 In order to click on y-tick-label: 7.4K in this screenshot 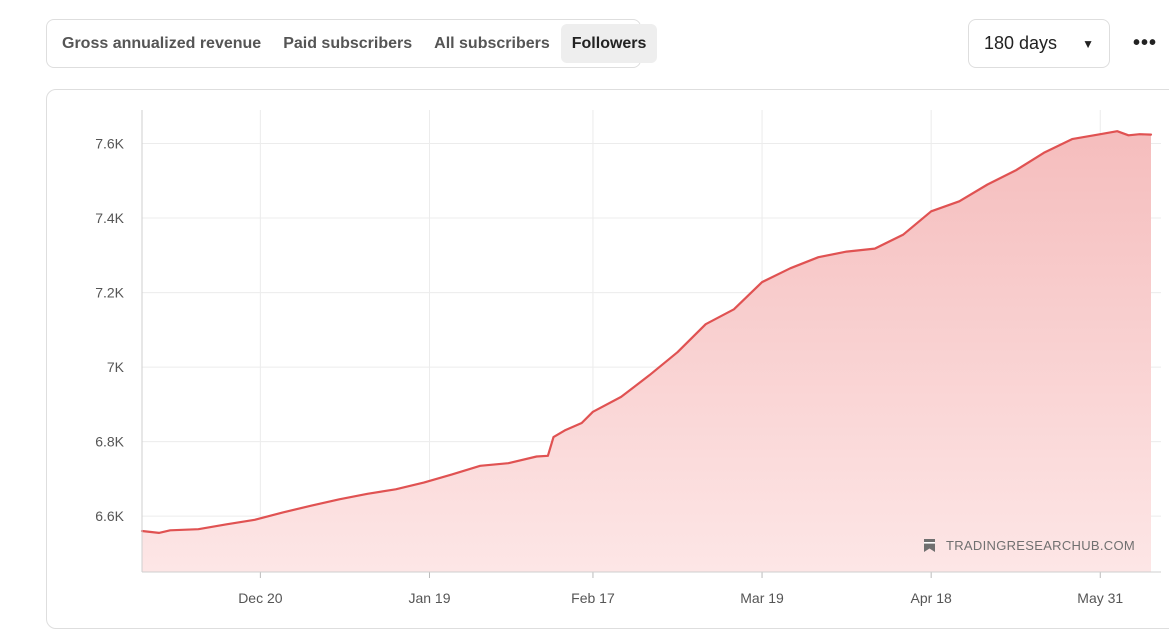, I will do `click(109, 218)`.